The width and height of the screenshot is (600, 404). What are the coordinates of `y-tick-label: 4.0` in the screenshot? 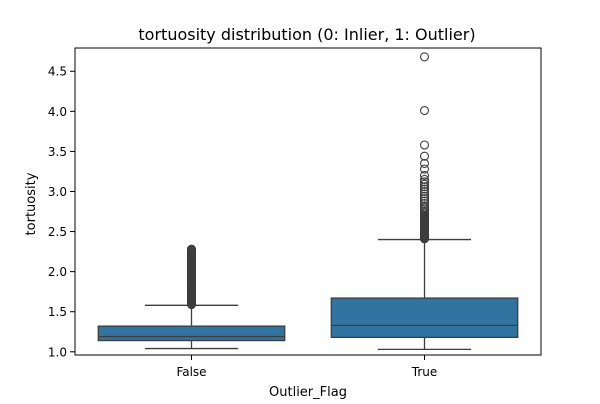 It's located at (57, 112).